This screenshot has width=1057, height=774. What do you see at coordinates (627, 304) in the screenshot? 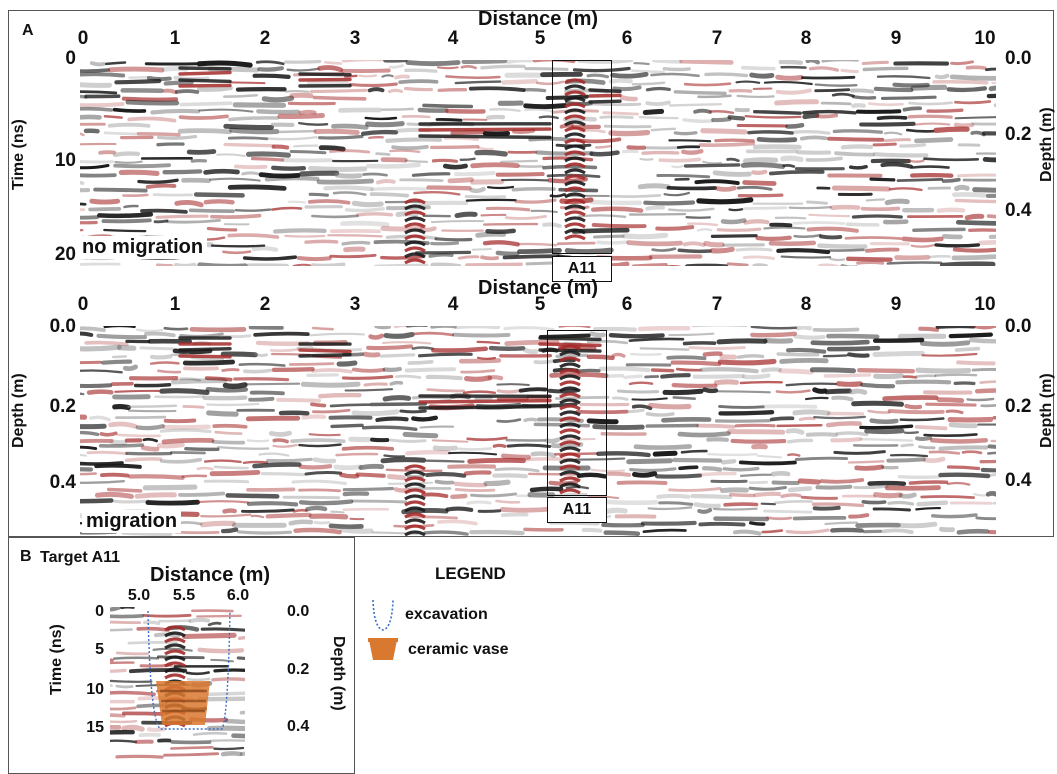
I see `botXTicks-label: 6` at bounding box center [627, 304].